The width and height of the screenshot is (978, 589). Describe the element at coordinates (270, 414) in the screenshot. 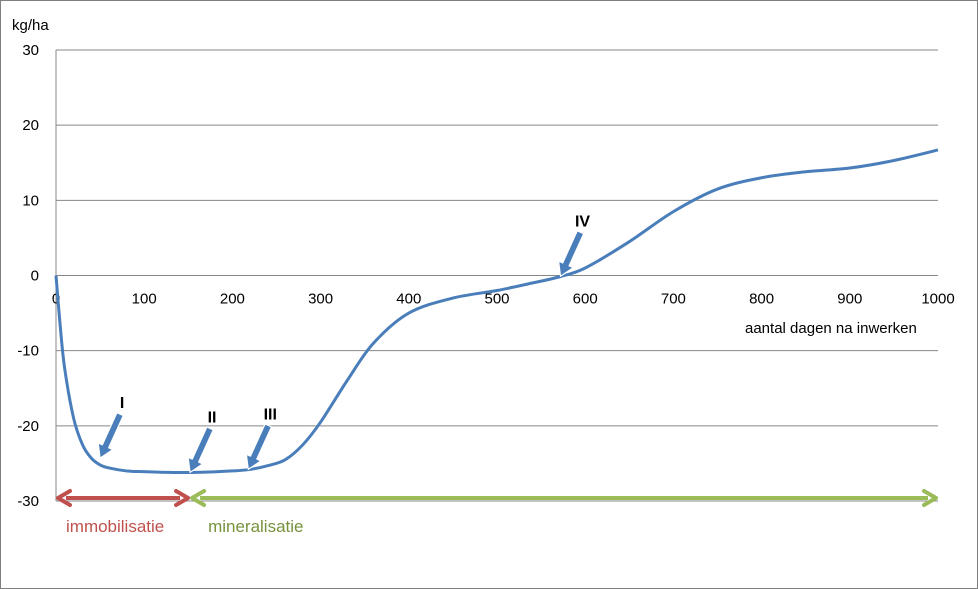

I see `marker-label-2: III` at that location.